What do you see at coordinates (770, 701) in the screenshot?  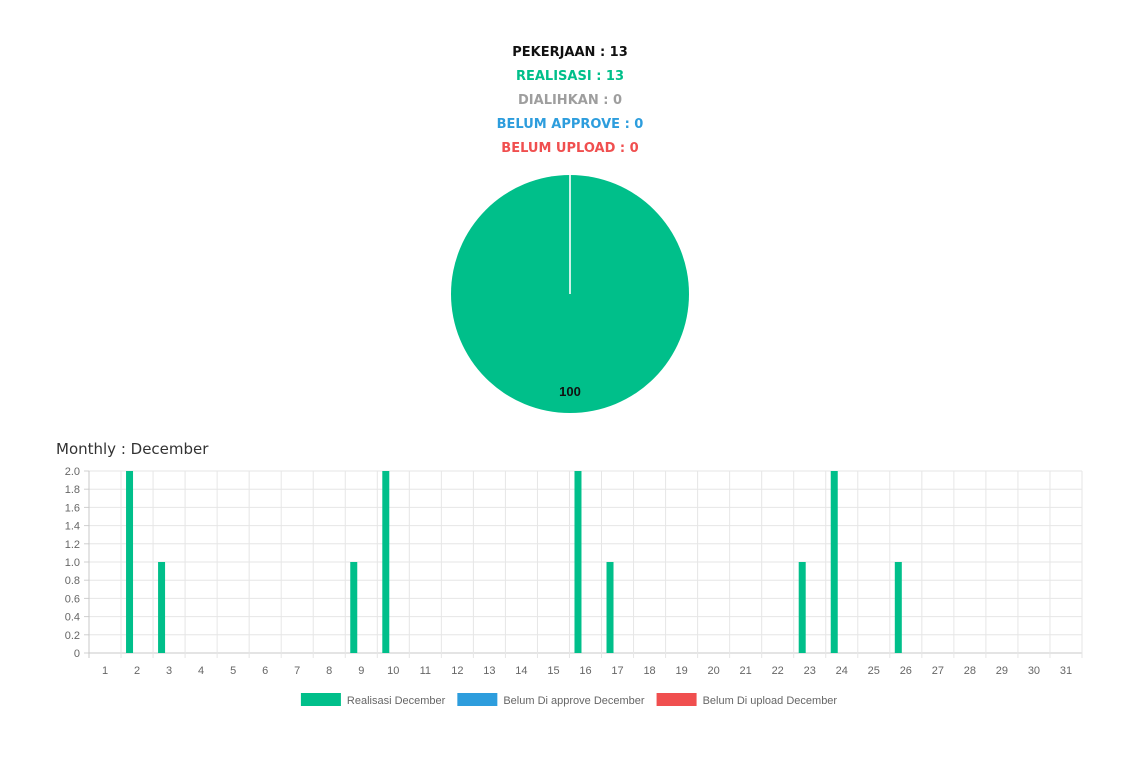 I see `legend-label: Belum Di upload December` at bounding box center [770, 701].